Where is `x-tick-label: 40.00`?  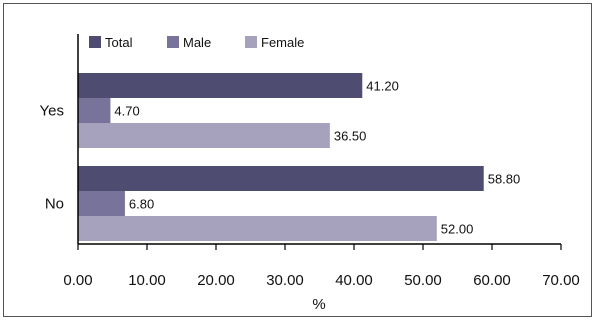 x-tick-label: 40.00 is located at coordinates (354, 280).